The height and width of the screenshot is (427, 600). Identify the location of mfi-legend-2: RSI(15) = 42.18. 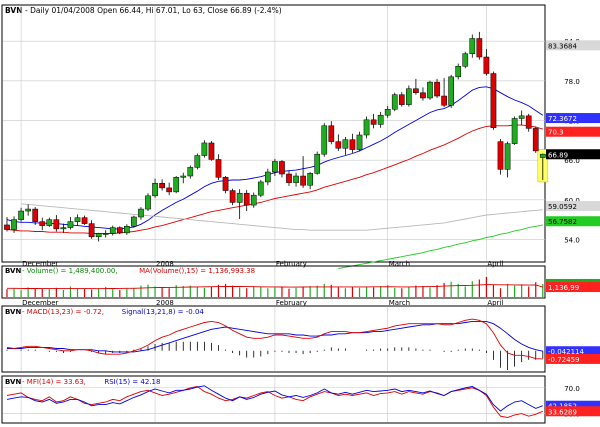
(132, 382).